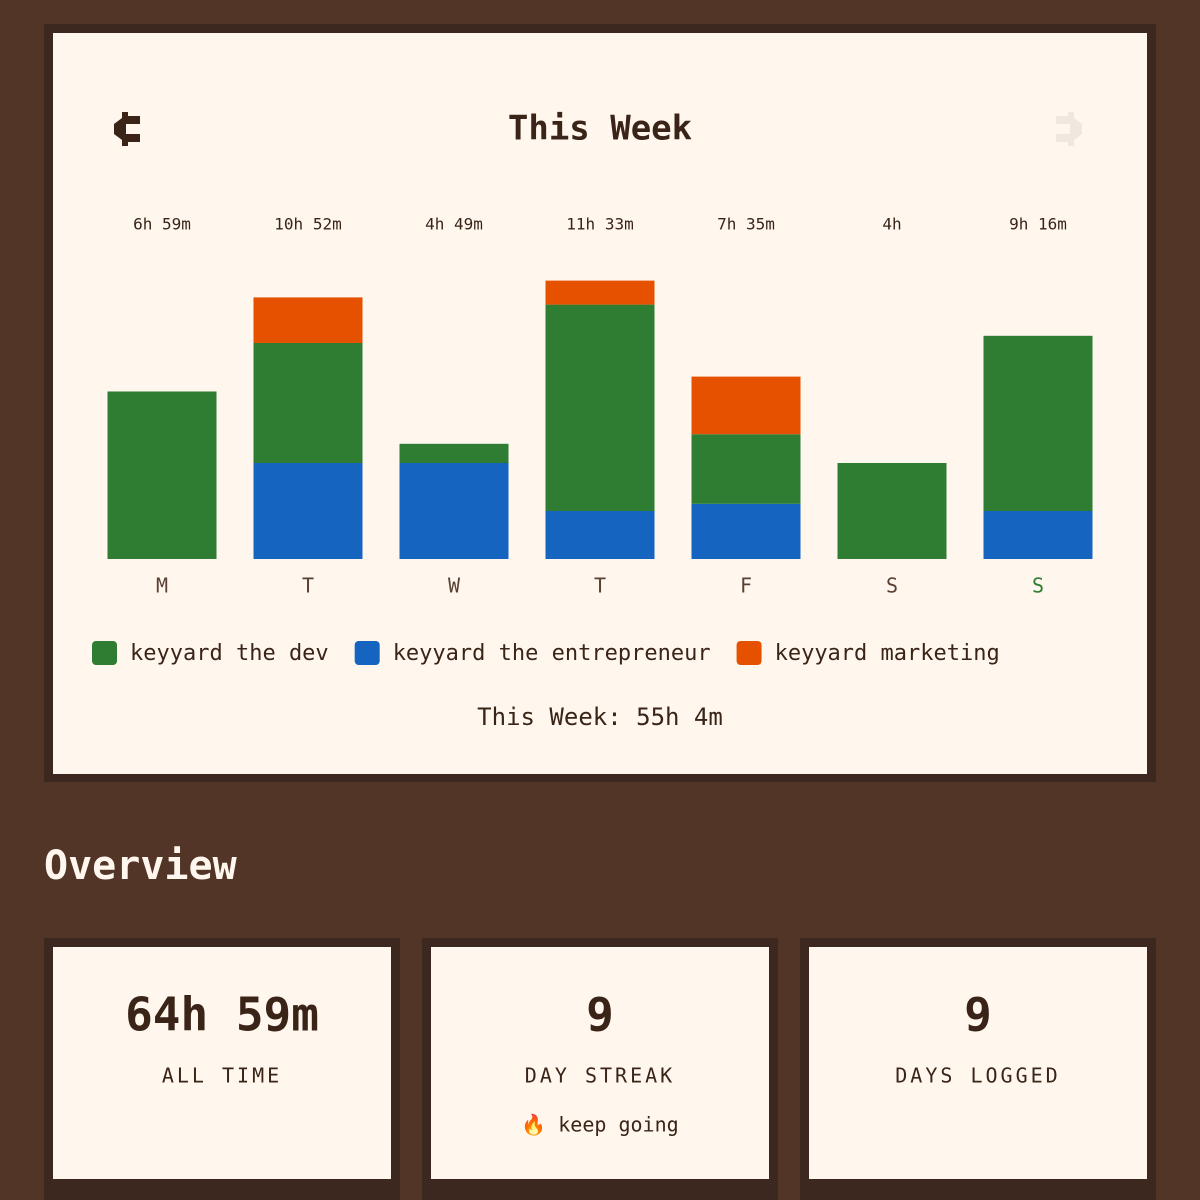  What do you see at coordinates (746, 224) in the screenshot?
I see `total-label: 7h 35m` at bounding box center [746, 224].